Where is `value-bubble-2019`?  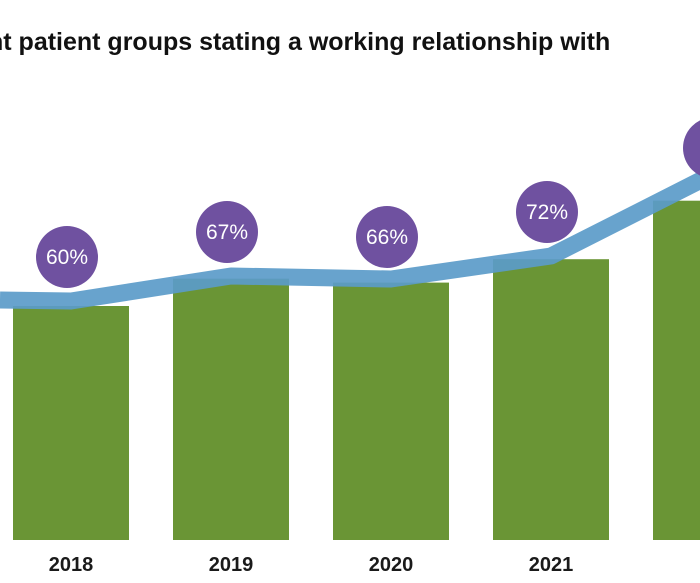
value-bubble-2019 is located at coordinates (227, 232).